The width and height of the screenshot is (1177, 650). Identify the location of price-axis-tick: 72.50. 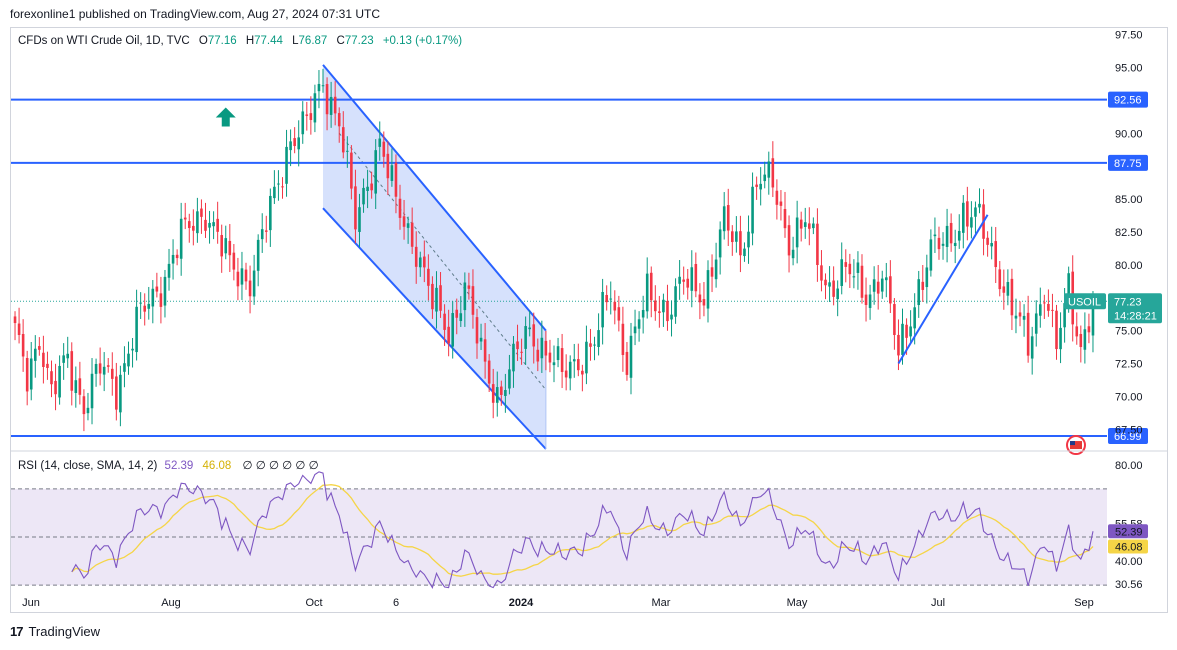
(1129, 364).